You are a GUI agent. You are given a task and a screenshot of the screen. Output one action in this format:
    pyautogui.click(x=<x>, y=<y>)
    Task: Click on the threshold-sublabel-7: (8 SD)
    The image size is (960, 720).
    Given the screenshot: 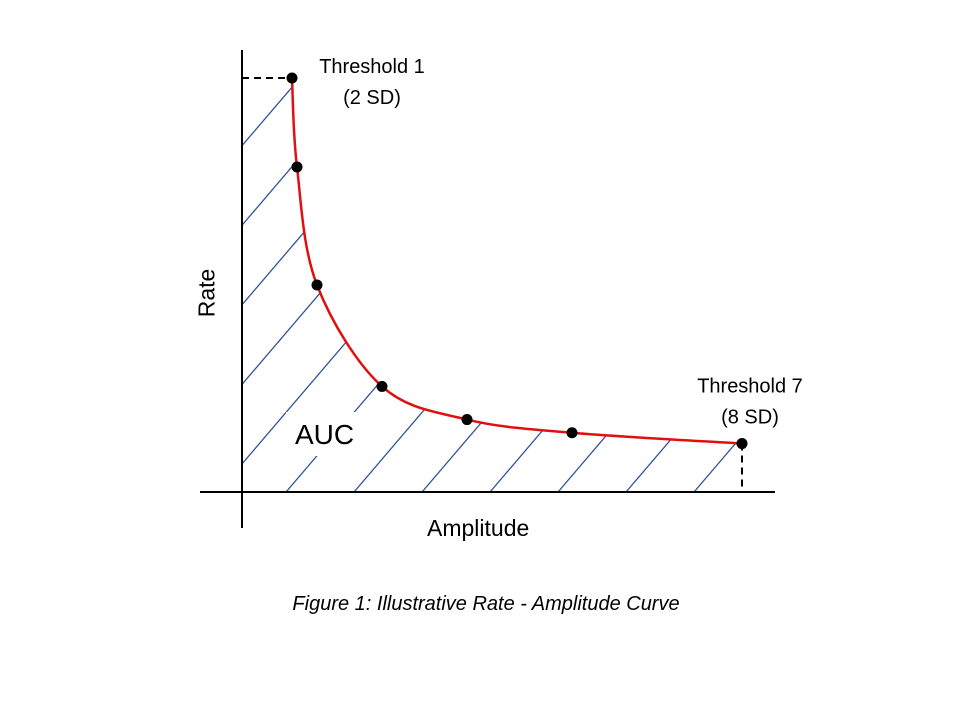 What is the action you would take?
    pyautogui.click(x=750, y=418)
    